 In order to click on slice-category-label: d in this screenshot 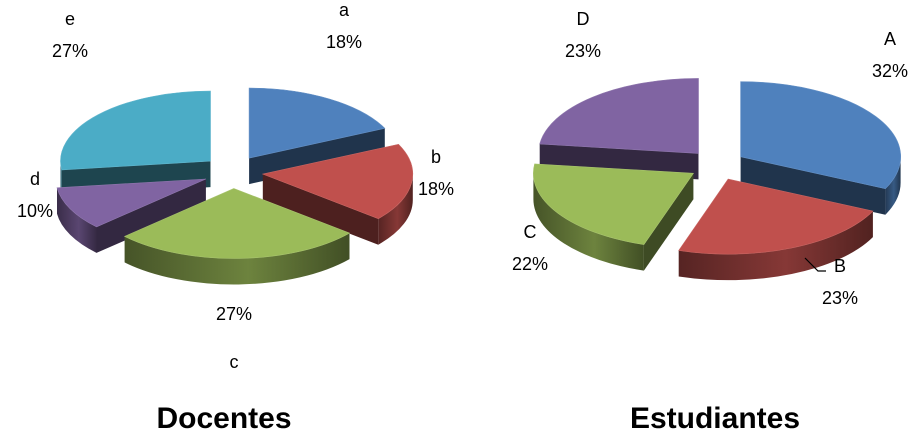, I will do `click(35, 179)`.